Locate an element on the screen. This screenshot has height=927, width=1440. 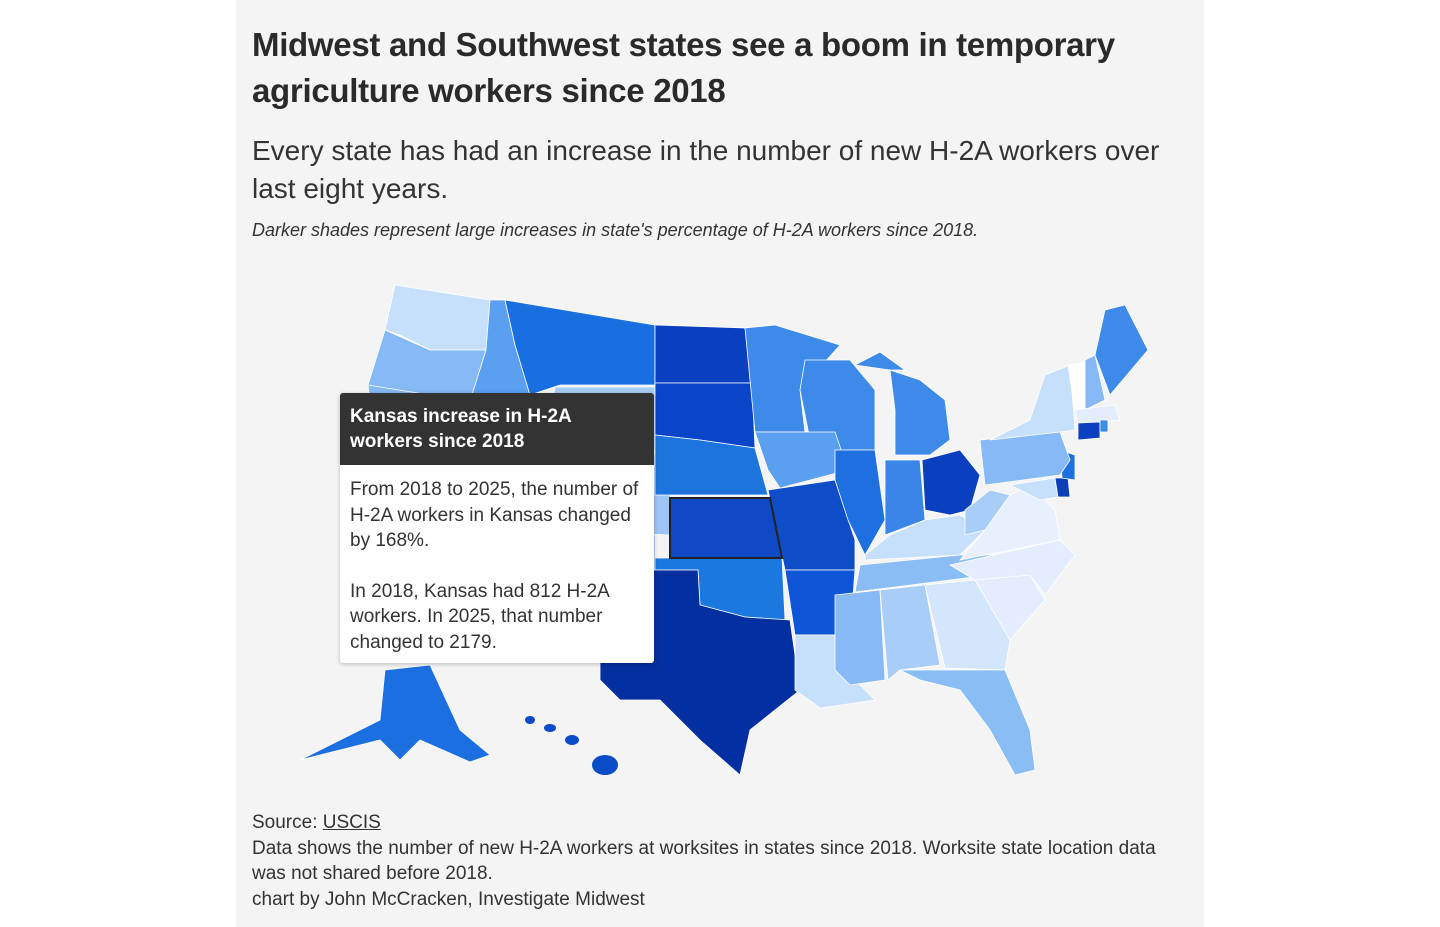
state-ny is located at coordinates (1032, 402).